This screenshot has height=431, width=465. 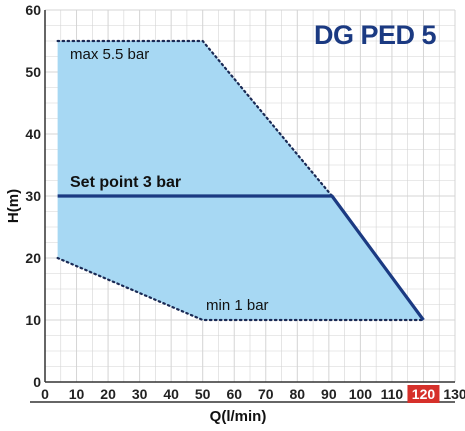 What do you see at coordinates (240, 289) in the screenshot?
I see `min-pressure-boundary` at bounding box center [240, 289].